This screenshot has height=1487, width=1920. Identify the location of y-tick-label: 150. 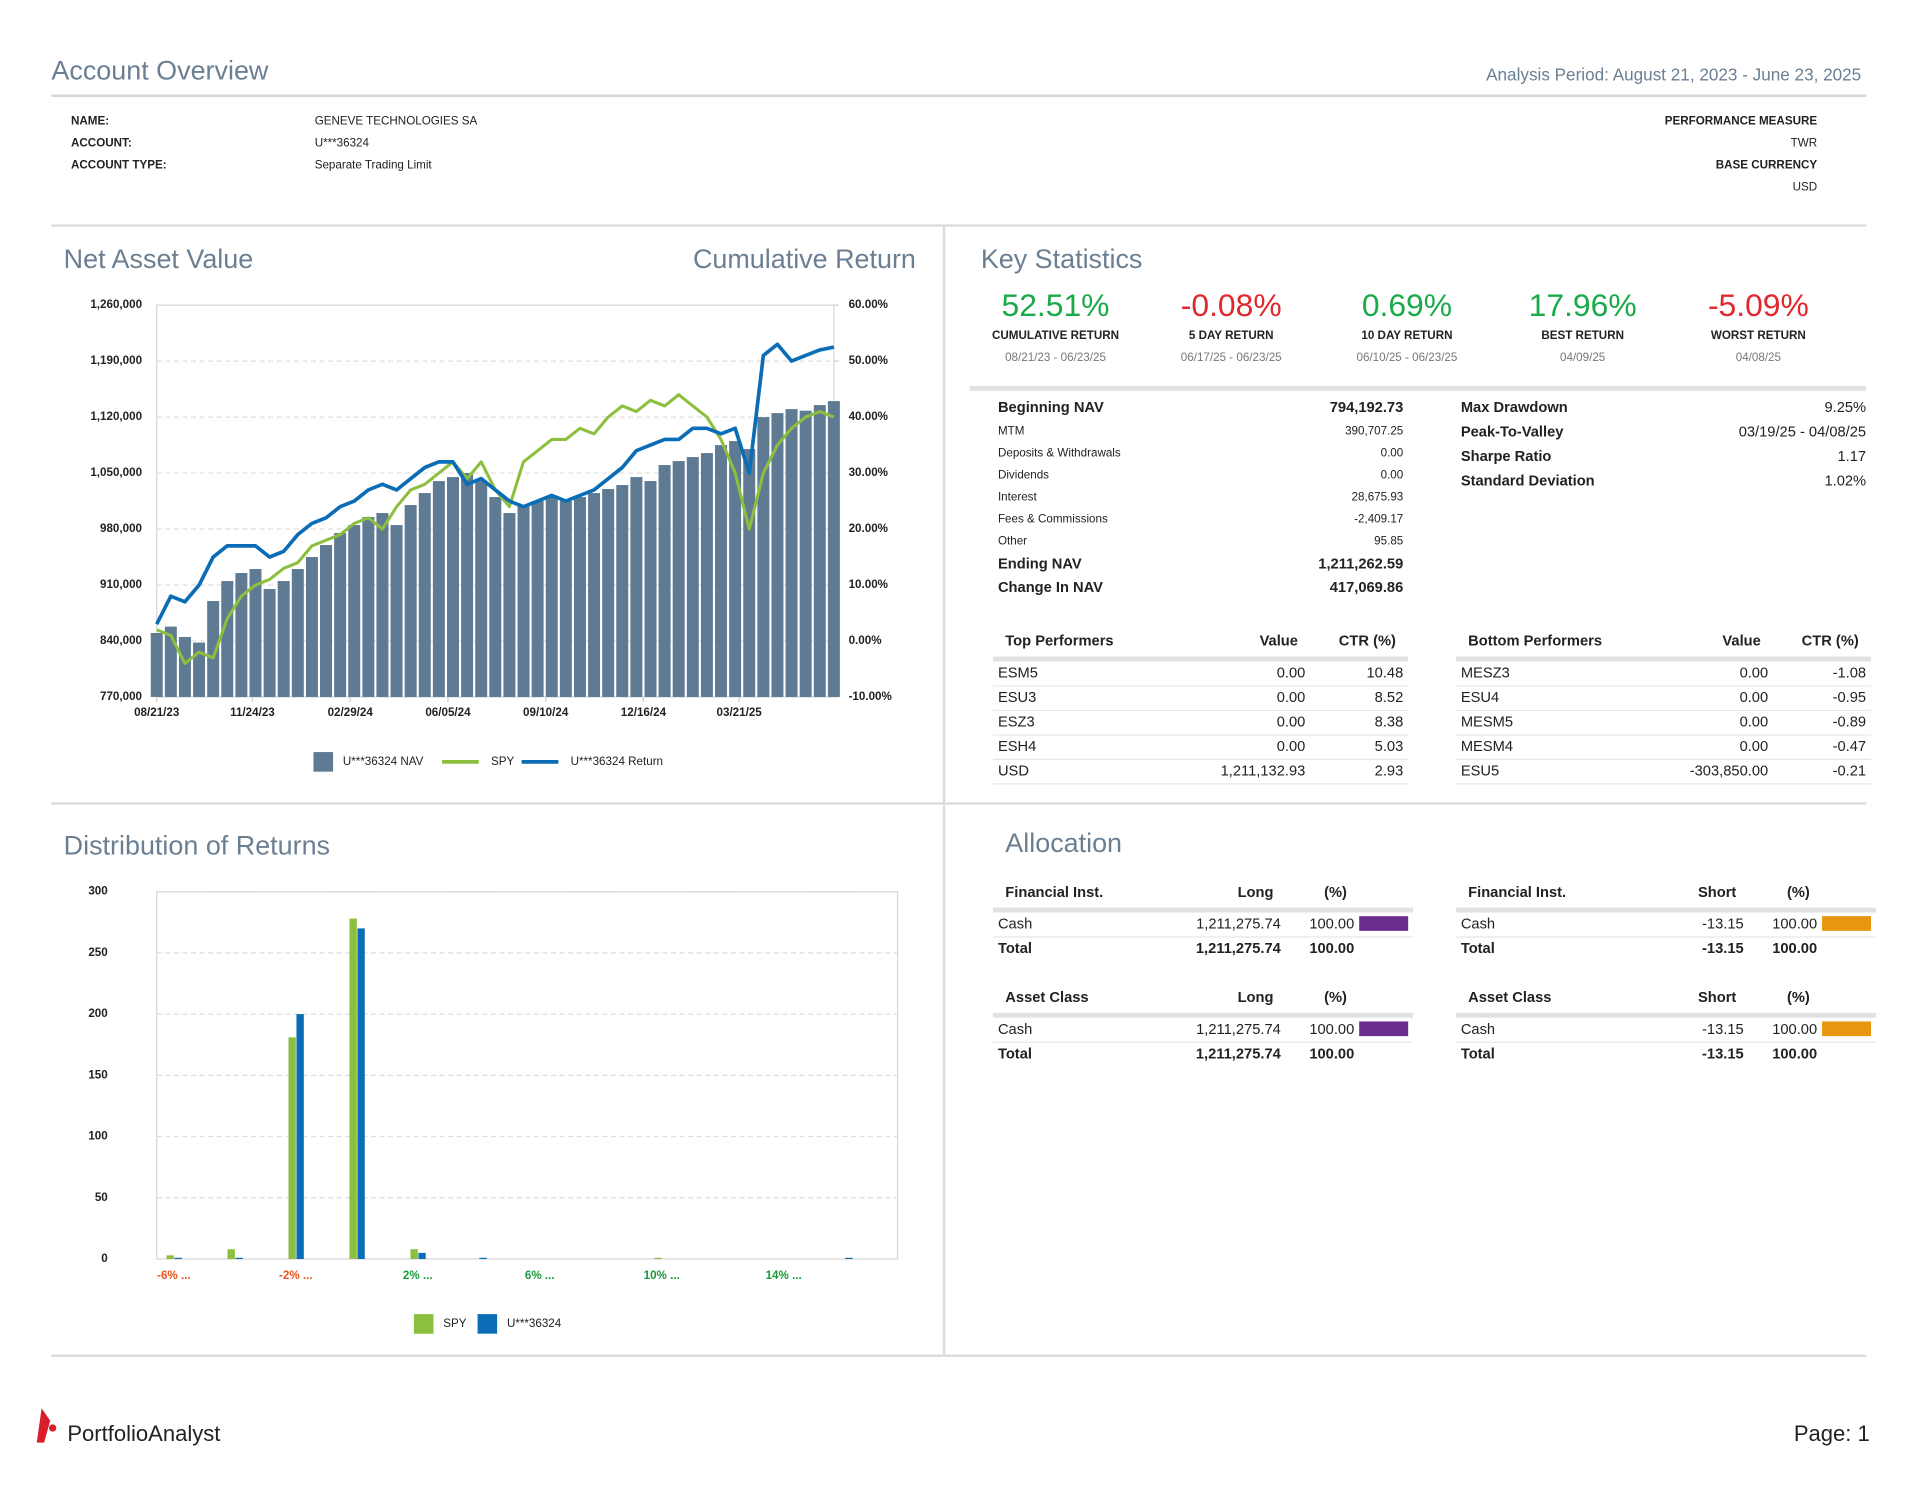
(97, 1074).